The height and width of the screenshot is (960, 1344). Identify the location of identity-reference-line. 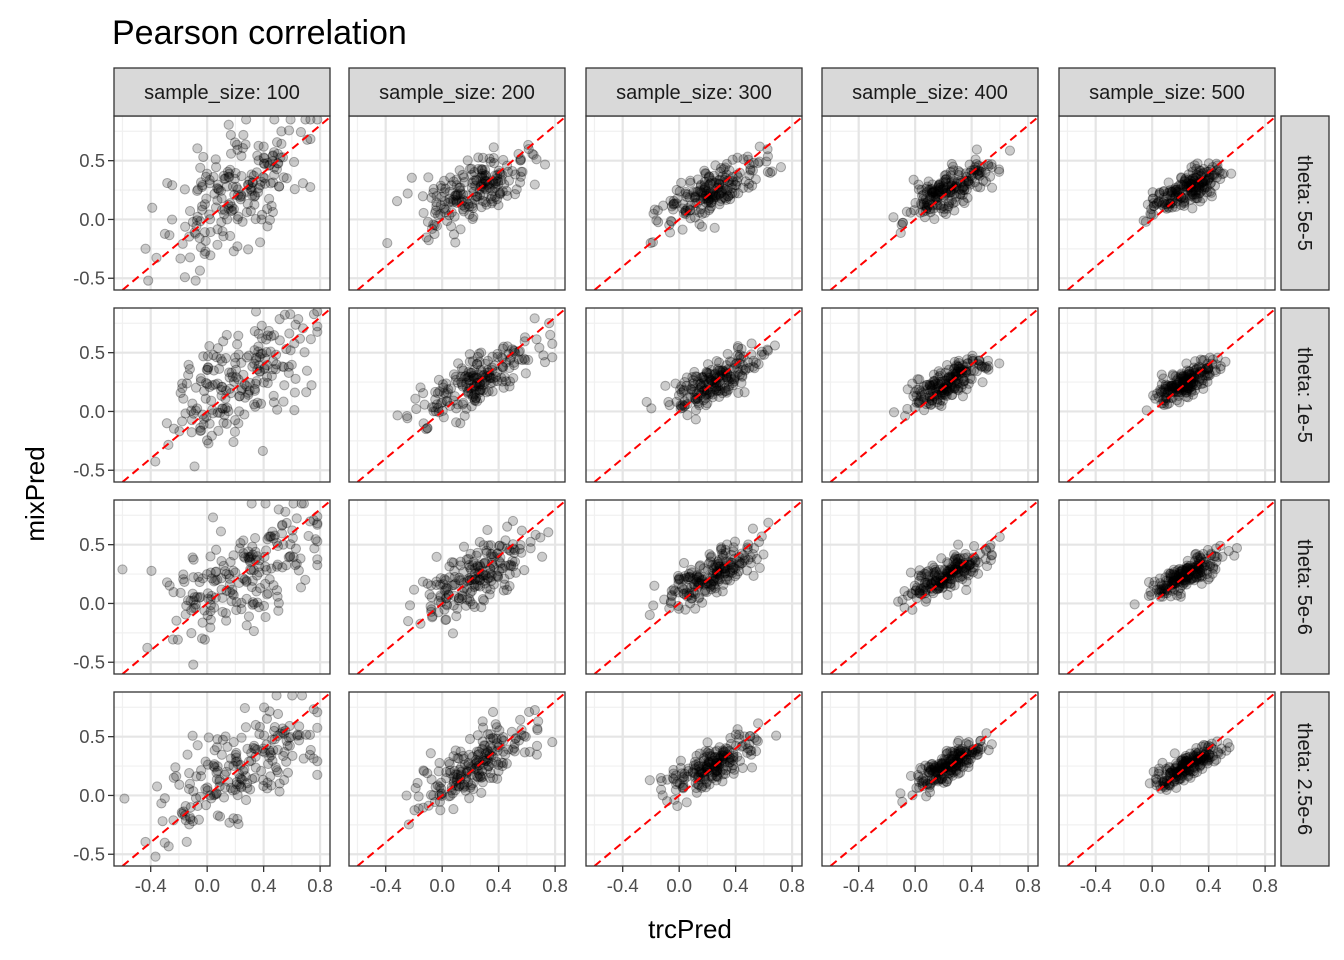
(697, 587).